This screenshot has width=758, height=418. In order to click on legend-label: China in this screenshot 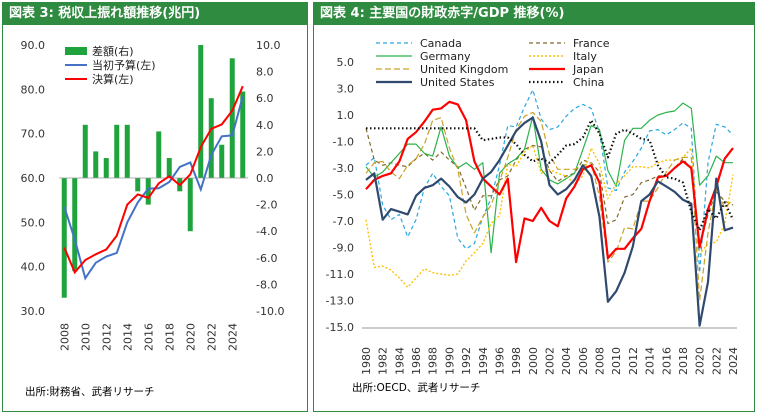, I will do `click(588, 82)`.